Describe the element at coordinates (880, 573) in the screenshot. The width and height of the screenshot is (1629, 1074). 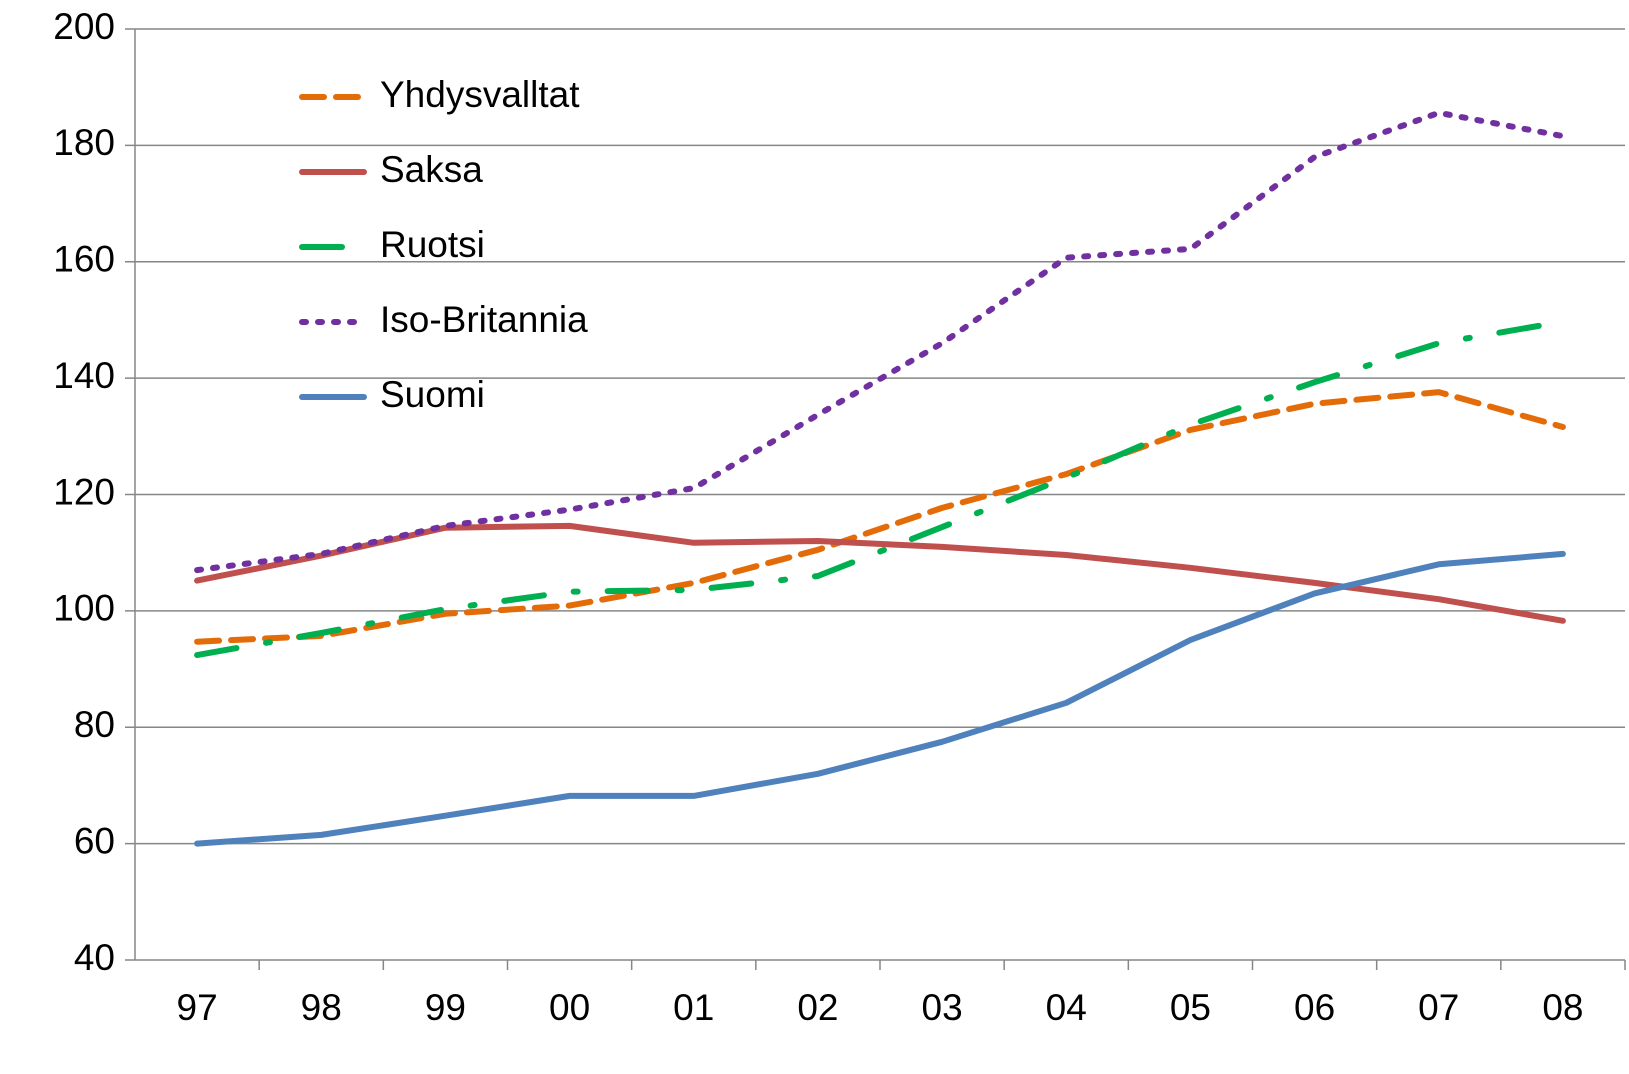
I see `line-series` at that location.